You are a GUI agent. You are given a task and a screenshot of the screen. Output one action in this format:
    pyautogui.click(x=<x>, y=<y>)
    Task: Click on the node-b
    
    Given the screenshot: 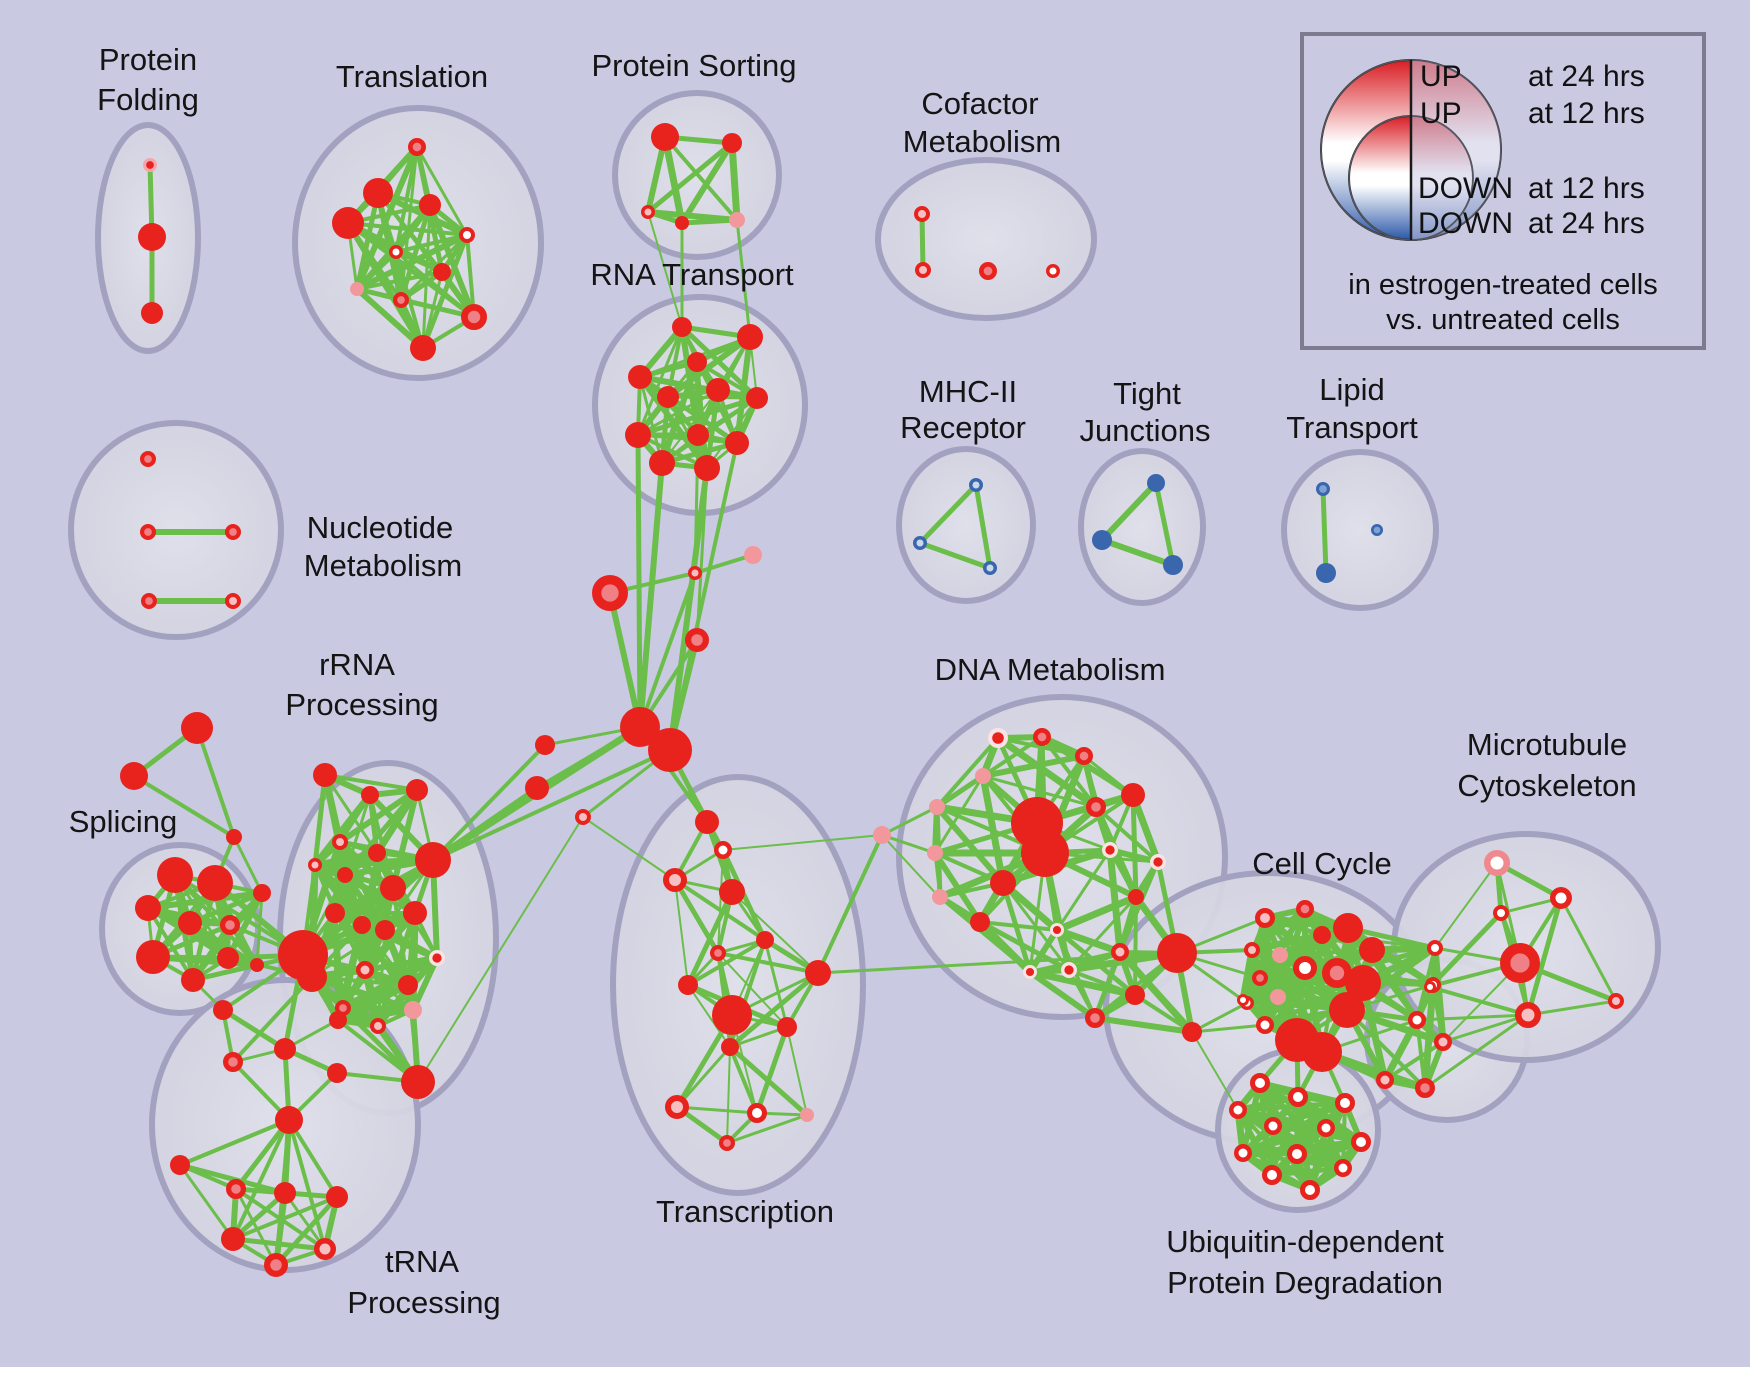 What is the action you would take?
    pyautogui.click(x=1156, y=483)
    